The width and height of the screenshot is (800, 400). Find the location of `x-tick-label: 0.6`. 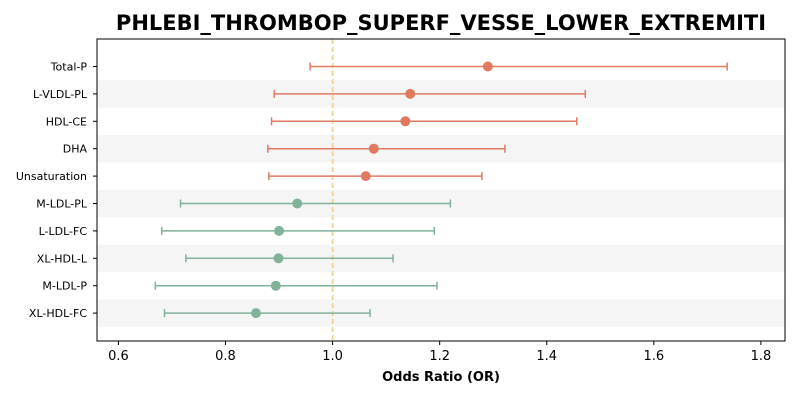

x-tick-label: 0.6 is located at coordinates (118, 356).